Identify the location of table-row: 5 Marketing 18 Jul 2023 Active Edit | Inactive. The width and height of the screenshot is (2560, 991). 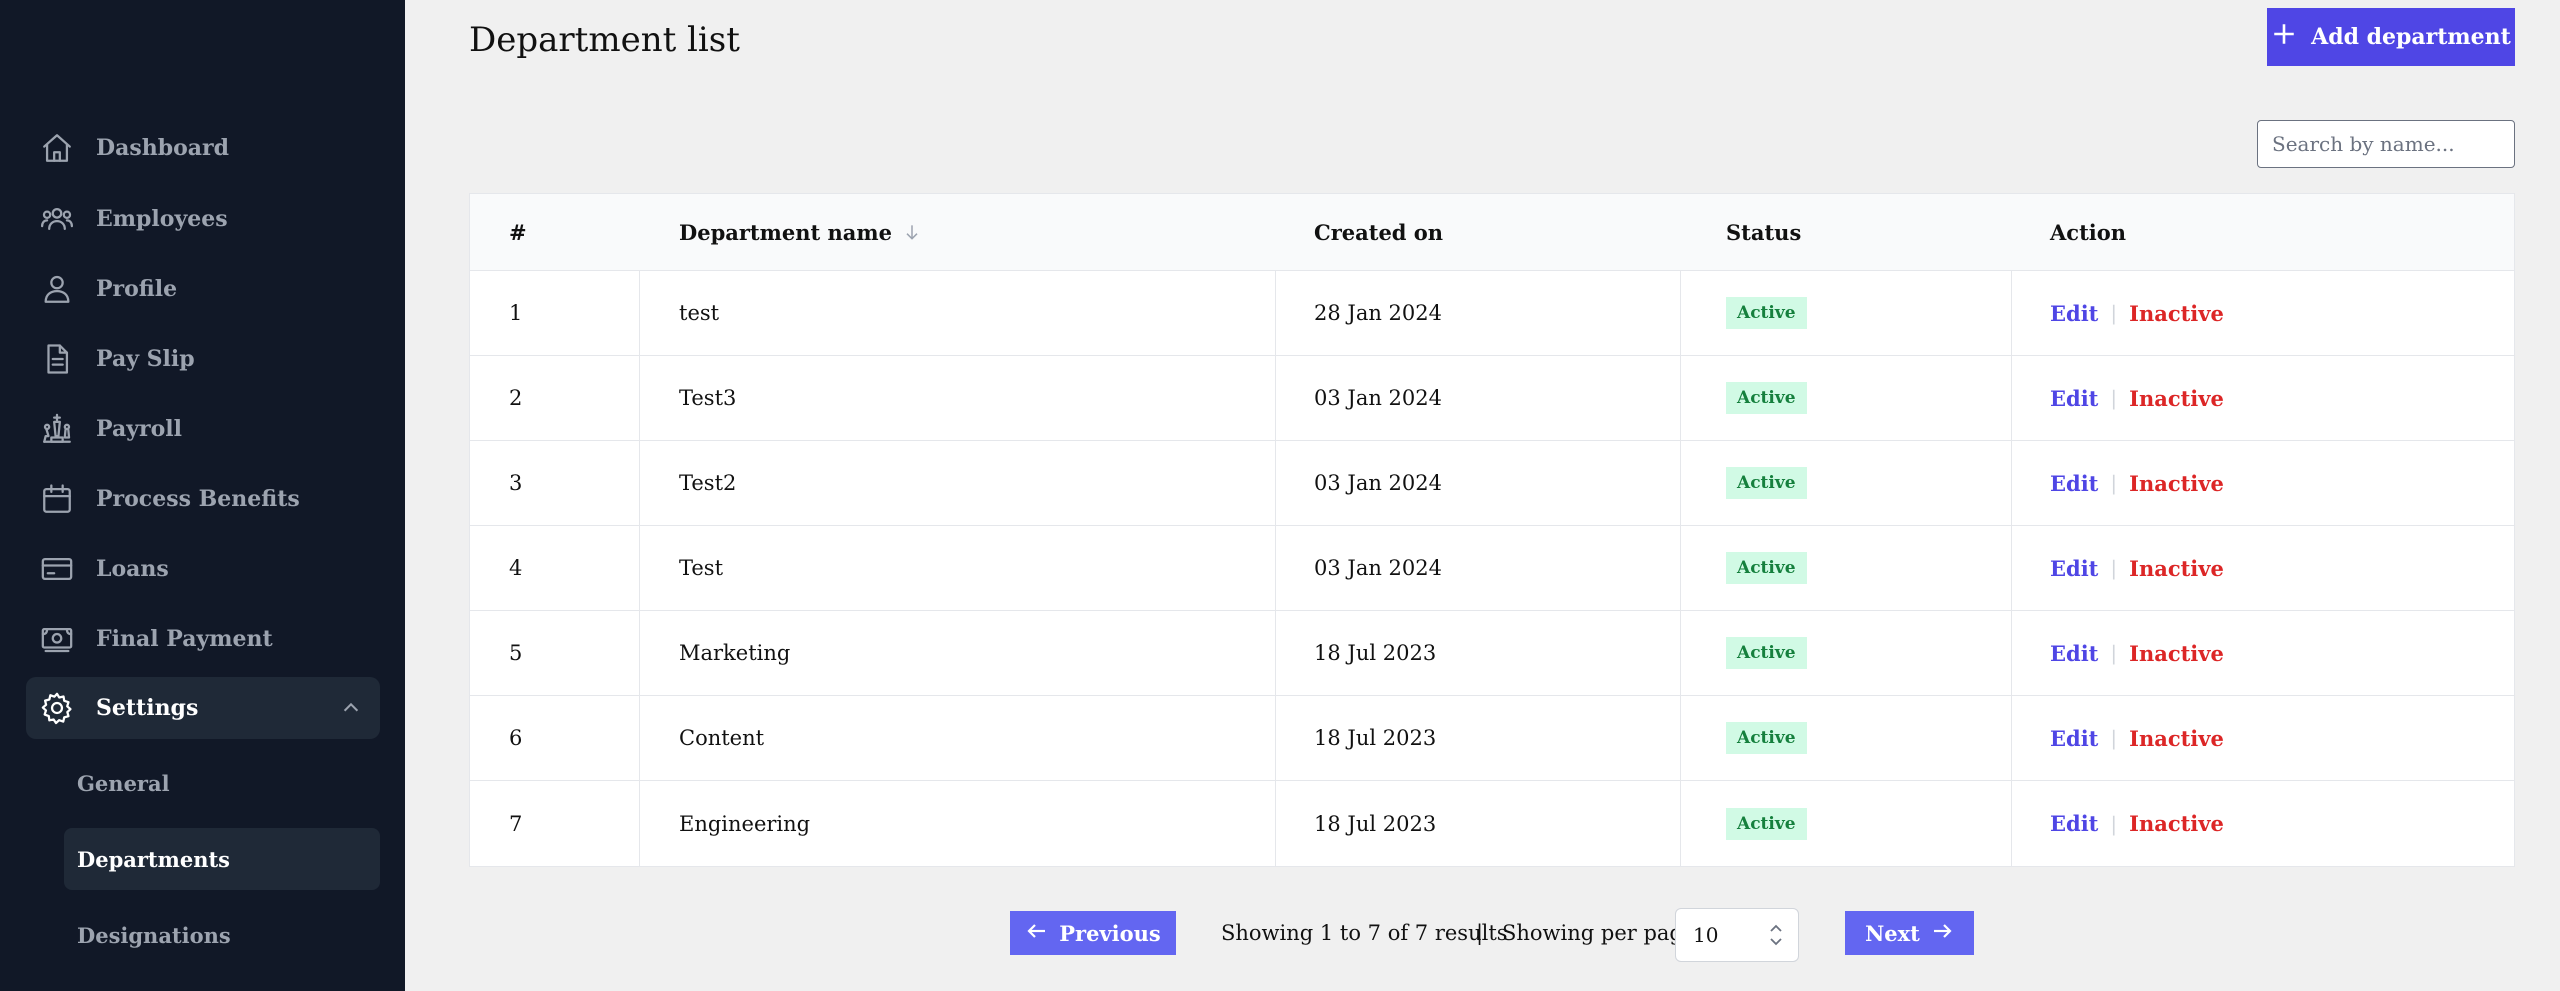
(1492, 653).